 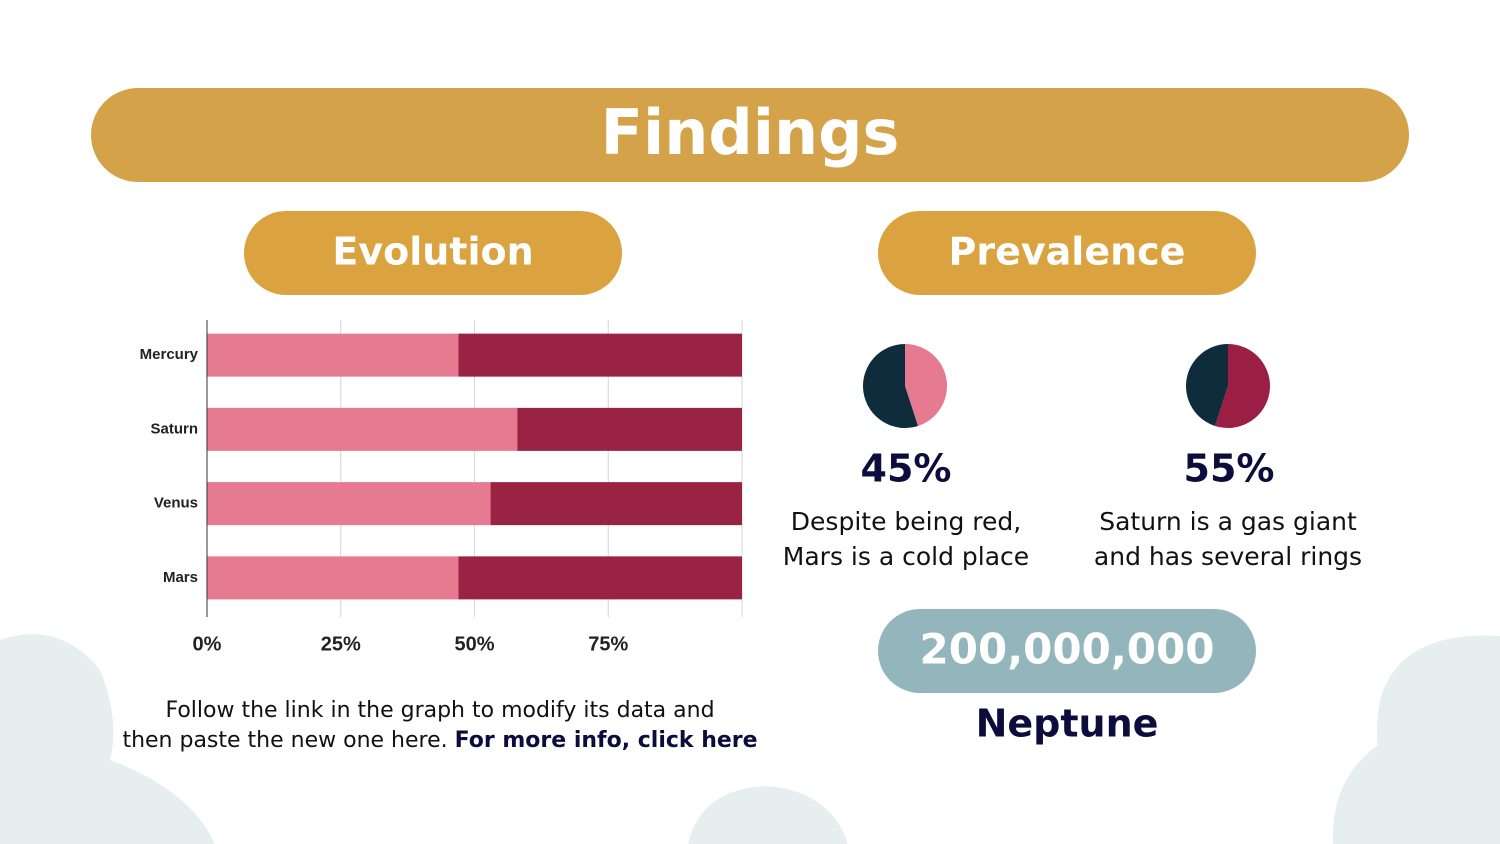 I want to click on section-heading: Evolution, so click(x=432, y=252).